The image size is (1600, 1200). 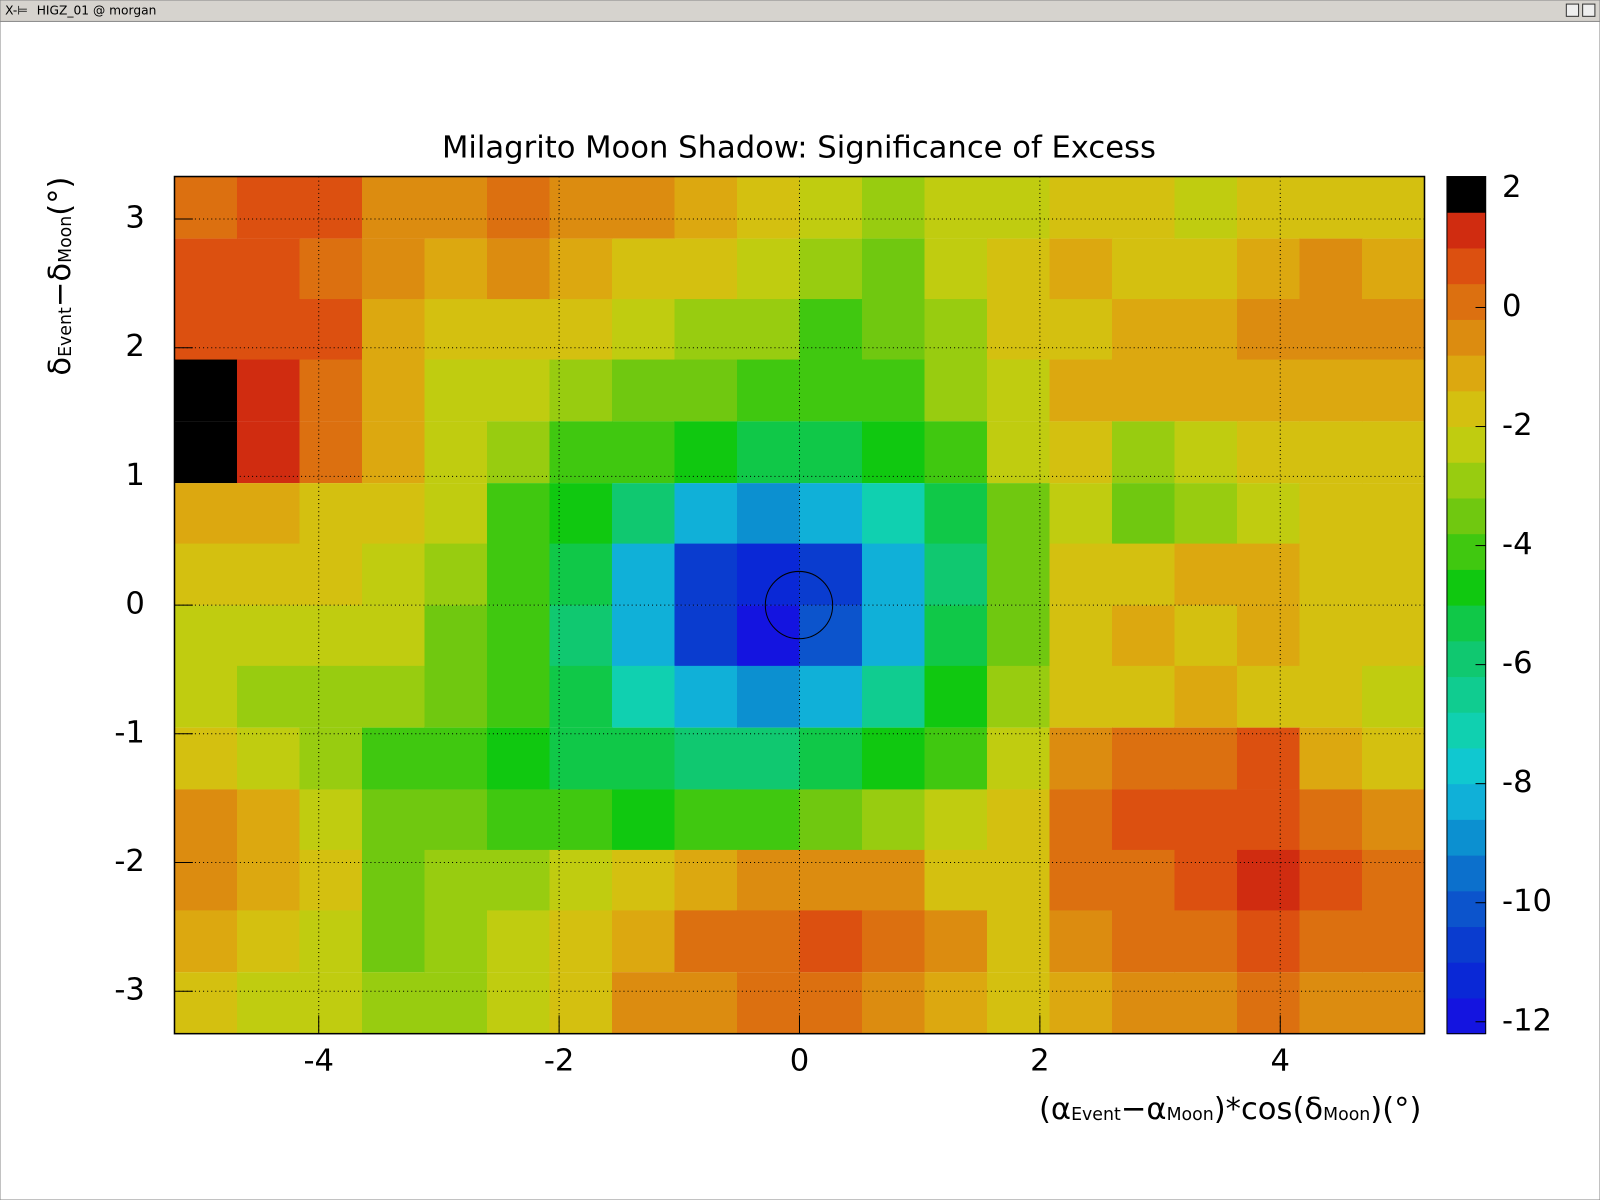 I want to click on colorbar-tick-label: -4, so click(x=1517, y=544).